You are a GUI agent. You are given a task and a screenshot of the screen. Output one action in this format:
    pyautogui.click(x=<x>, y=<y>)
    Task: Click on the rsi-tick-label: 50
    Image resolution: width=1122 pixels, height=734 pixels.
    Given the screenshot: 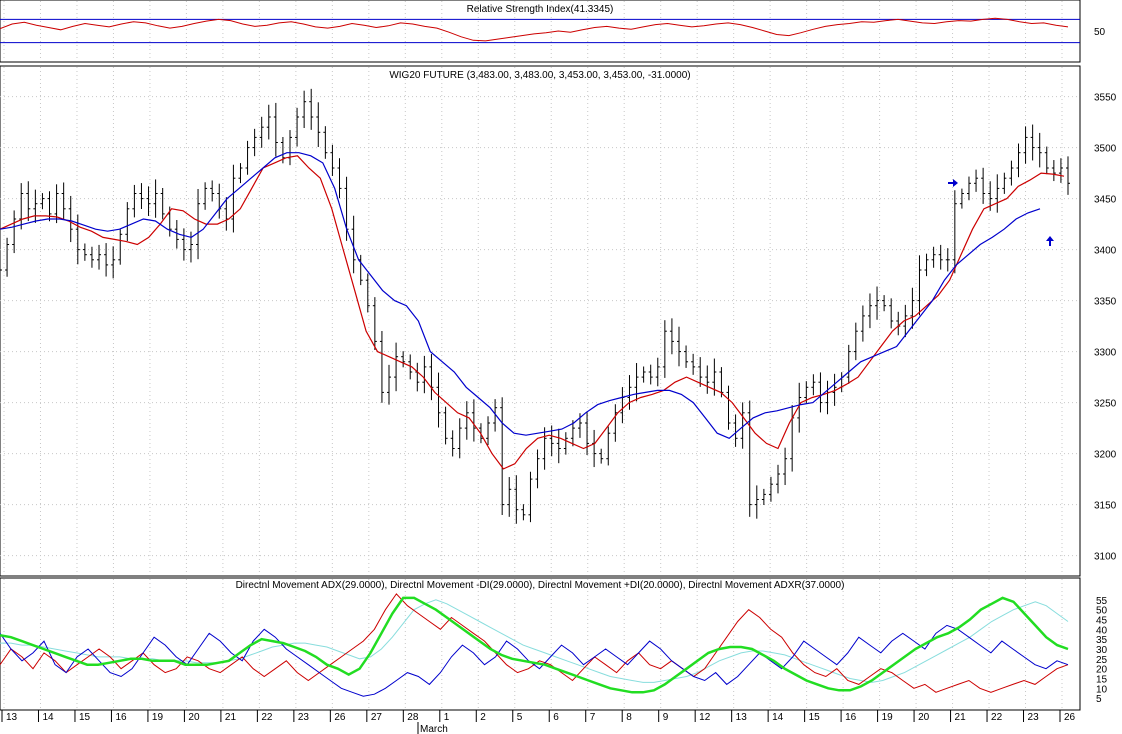 What is the action you would take?
    pyautogui.click(x=1100, y=32)
    